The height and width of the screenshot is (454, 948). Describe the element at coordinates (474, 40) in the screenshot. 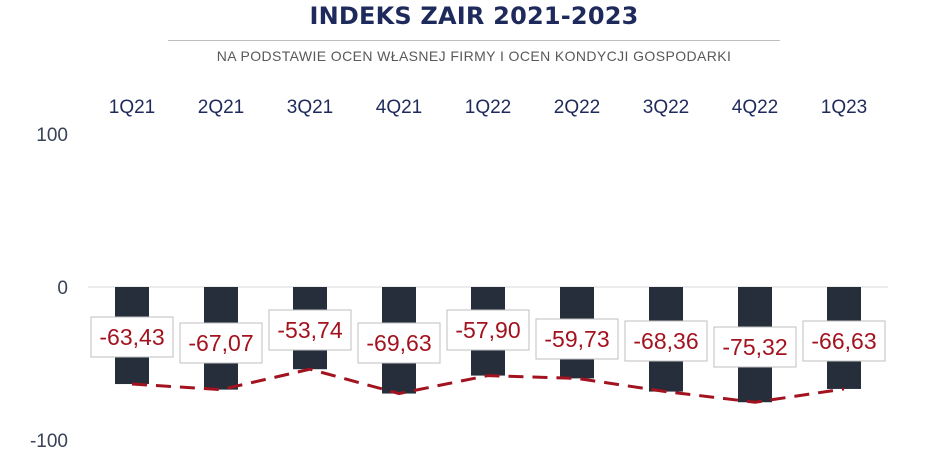

I see `title-divider` at that location.